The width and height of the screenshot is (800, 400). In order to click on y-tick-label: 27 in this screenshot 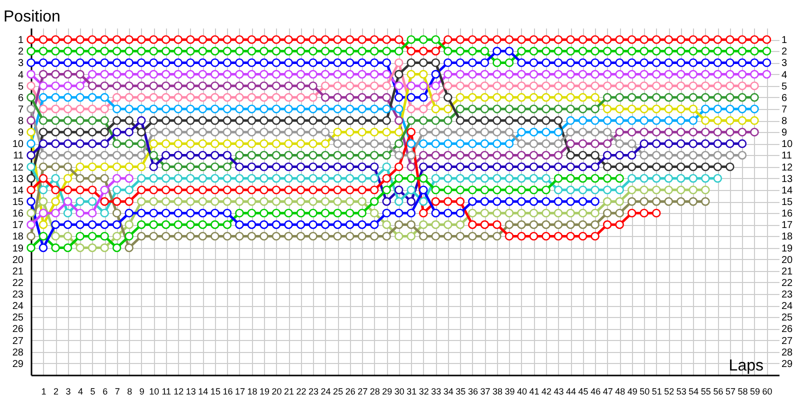, I will do `click(18, 341)`.